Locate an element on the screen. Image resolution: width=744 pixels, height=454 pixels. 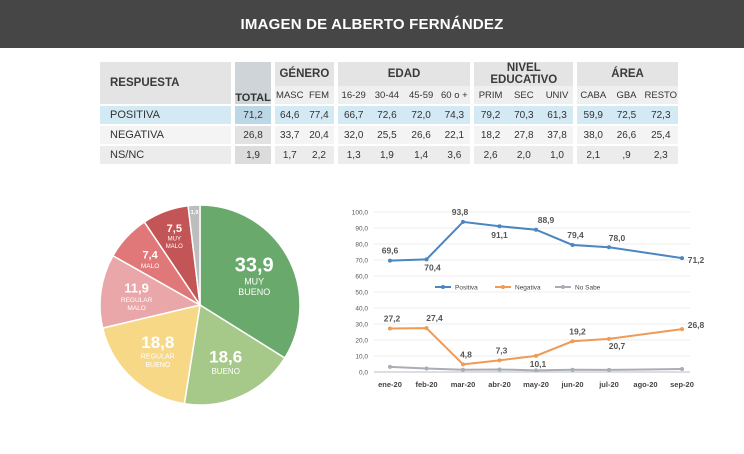
legend-label: Positiva is located at coordinates (466, 288).